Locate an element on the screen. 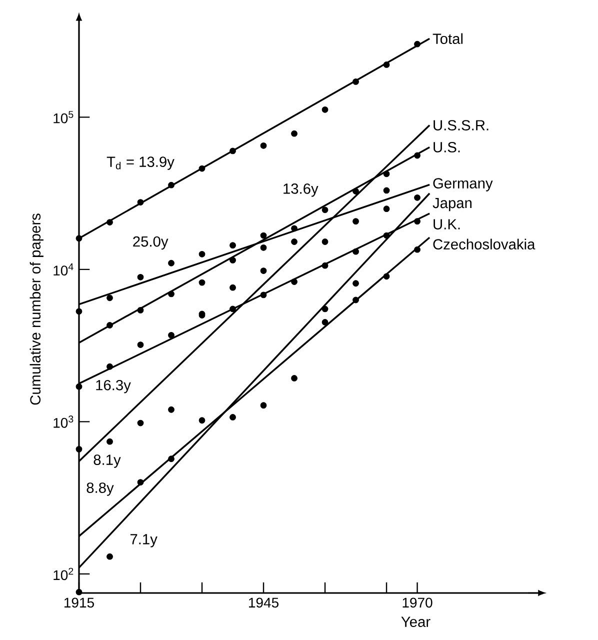 The width and height of the screenshot is (598, 640). x-tick-label: 1915 is located at coordinates (79, 603).